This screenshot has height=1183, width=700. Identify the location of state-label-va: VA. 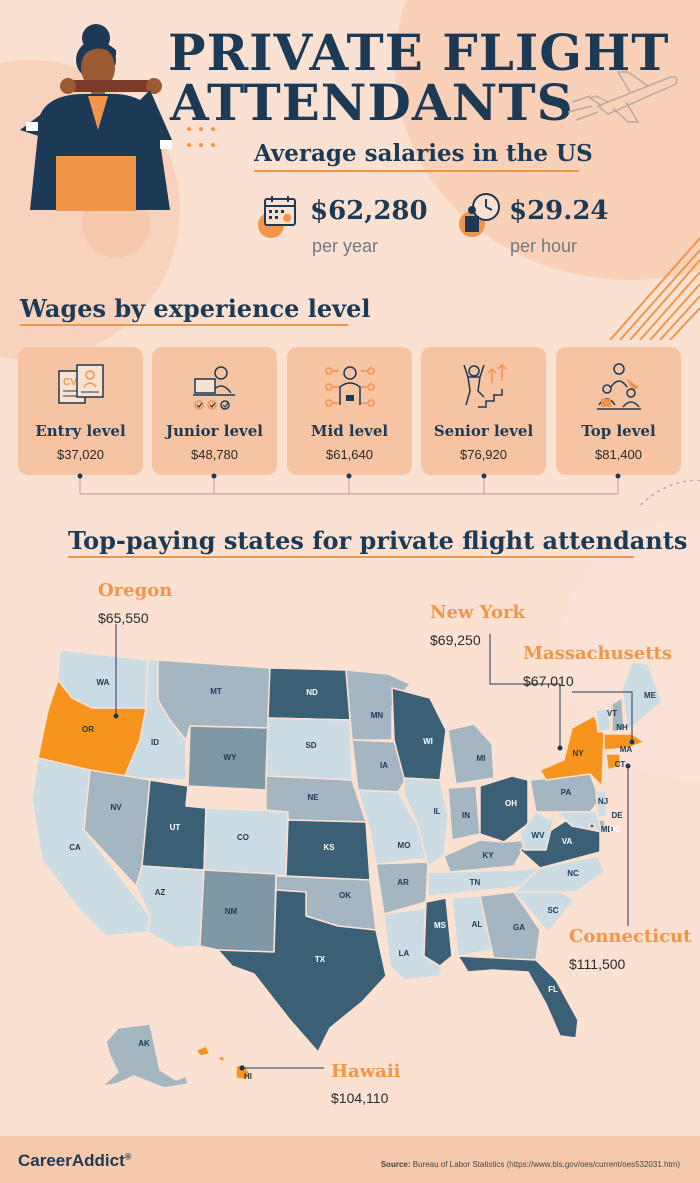
(567, 841).